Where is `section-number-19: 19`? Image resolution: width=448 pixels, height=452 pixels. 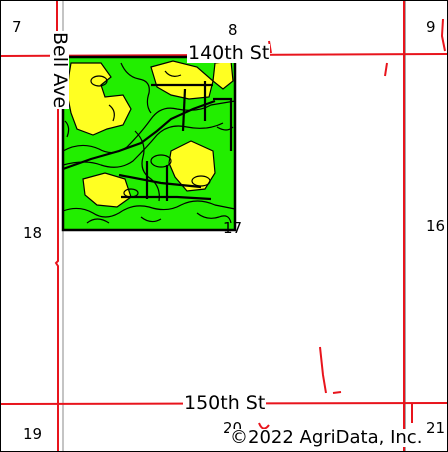
section-number-19: 19 is located at coordinates (33, 434).